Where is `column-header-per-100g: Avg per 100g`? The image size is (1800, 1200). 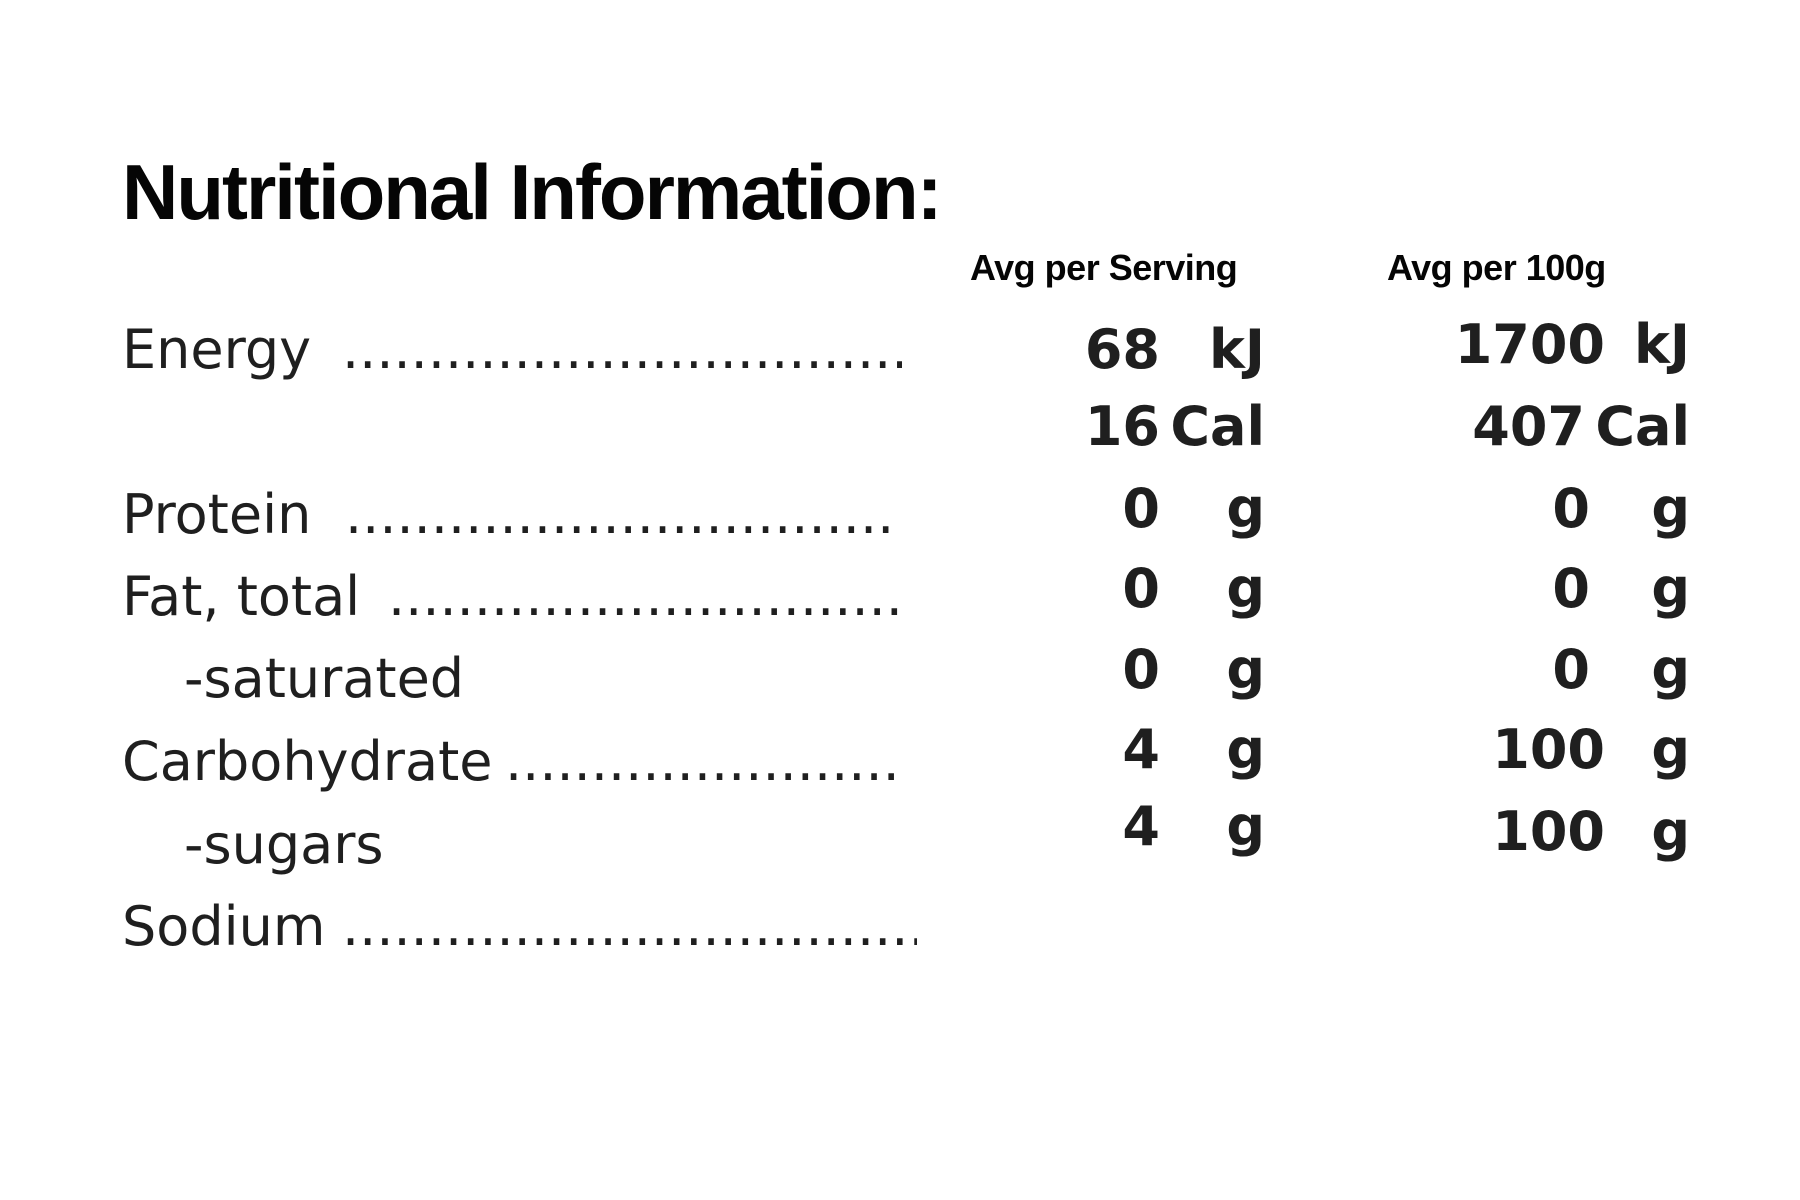
column-header-per-100g: Avg per 100g is located at coordinates (1496, 267).